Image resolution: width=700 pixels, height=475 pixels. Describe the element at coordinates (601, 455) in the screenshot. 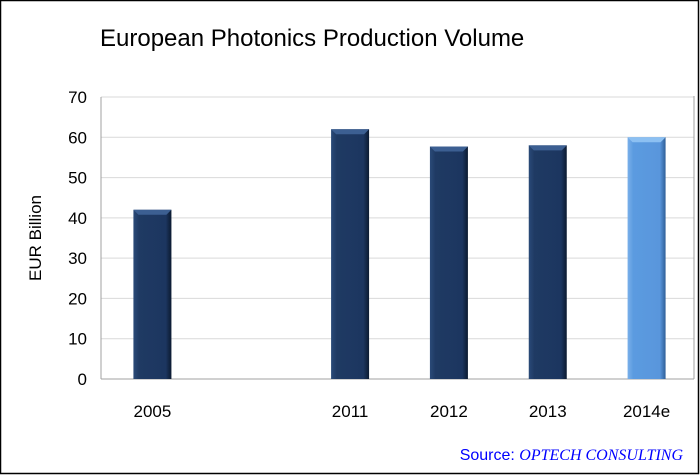

I see `source-name: OPTECH CONSULTING` at that location.